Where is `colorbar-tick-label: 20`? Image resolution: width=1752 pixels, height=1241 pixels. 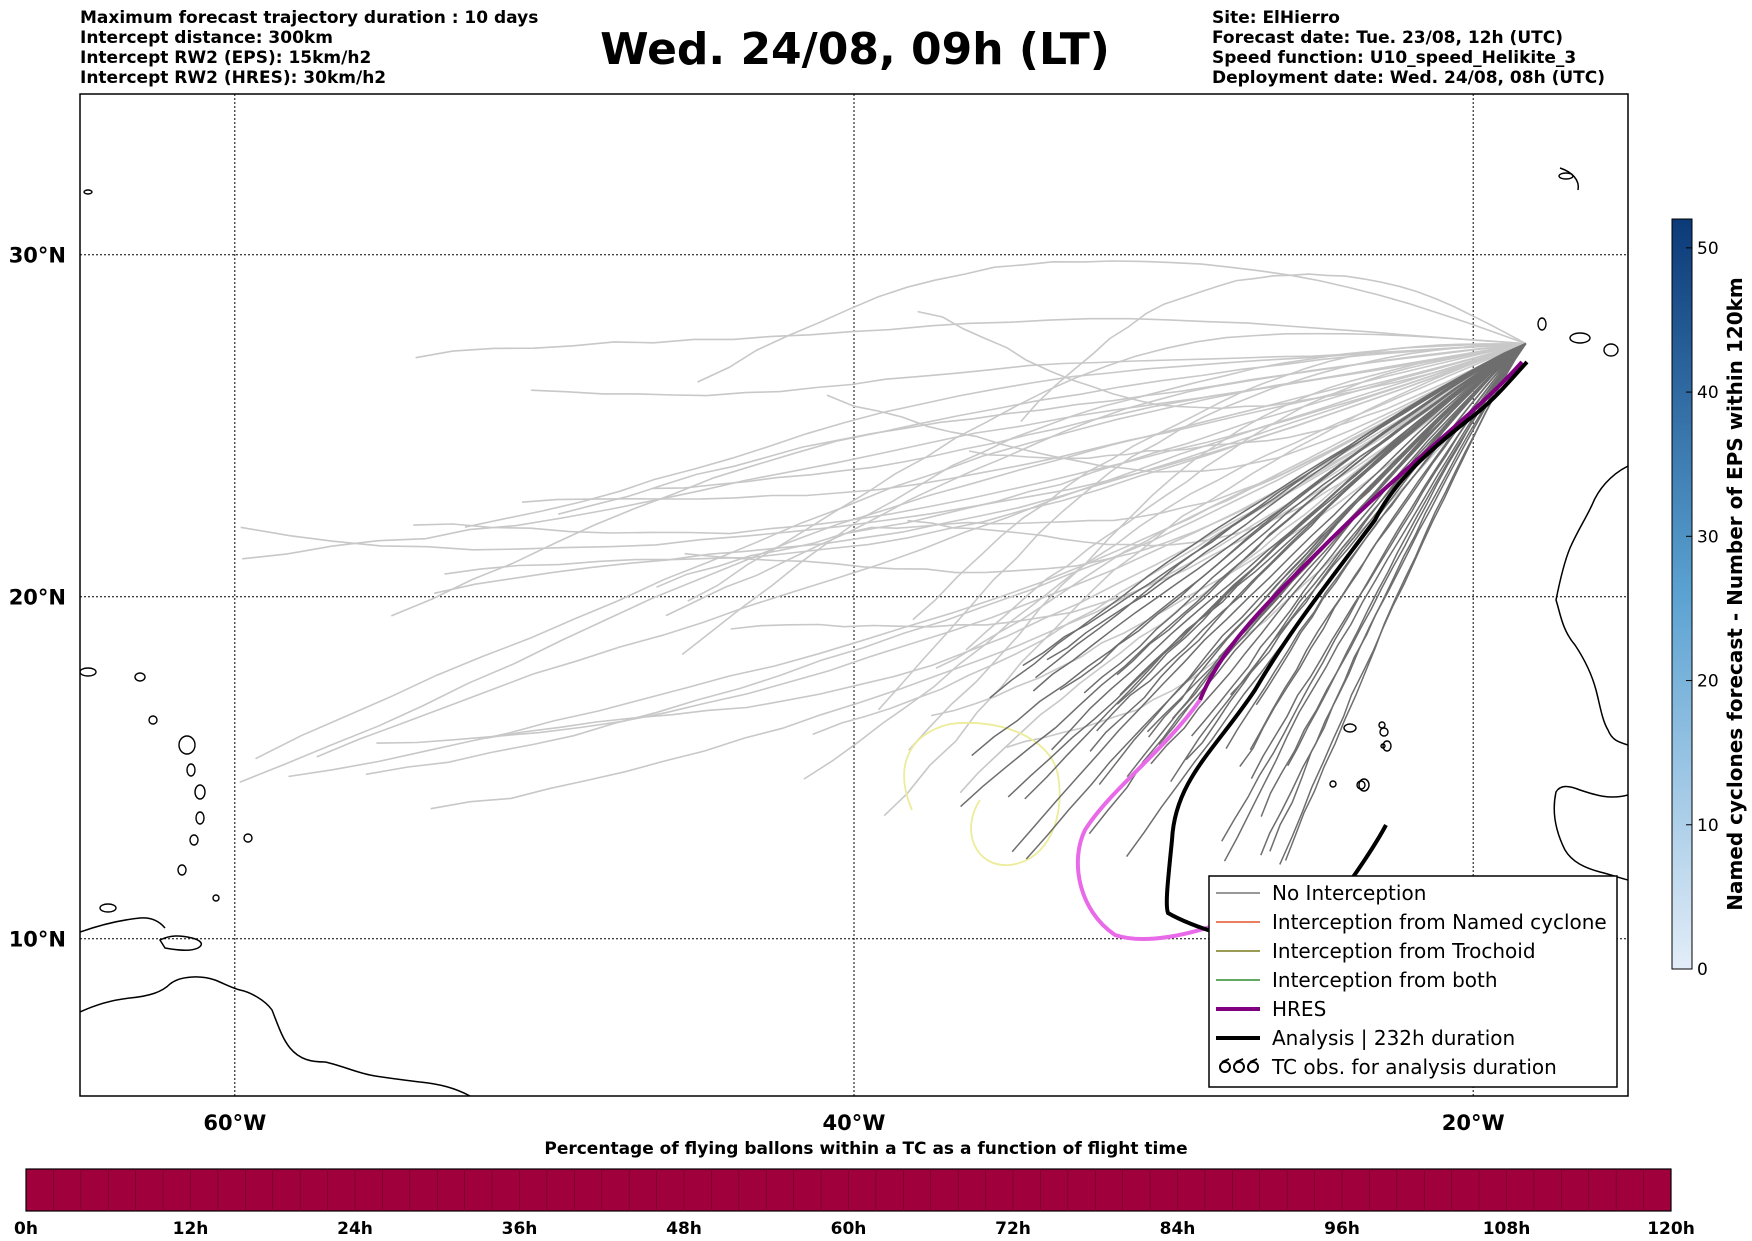
colorbar-tick-label: 20 is located at coordinates (1708, 682).